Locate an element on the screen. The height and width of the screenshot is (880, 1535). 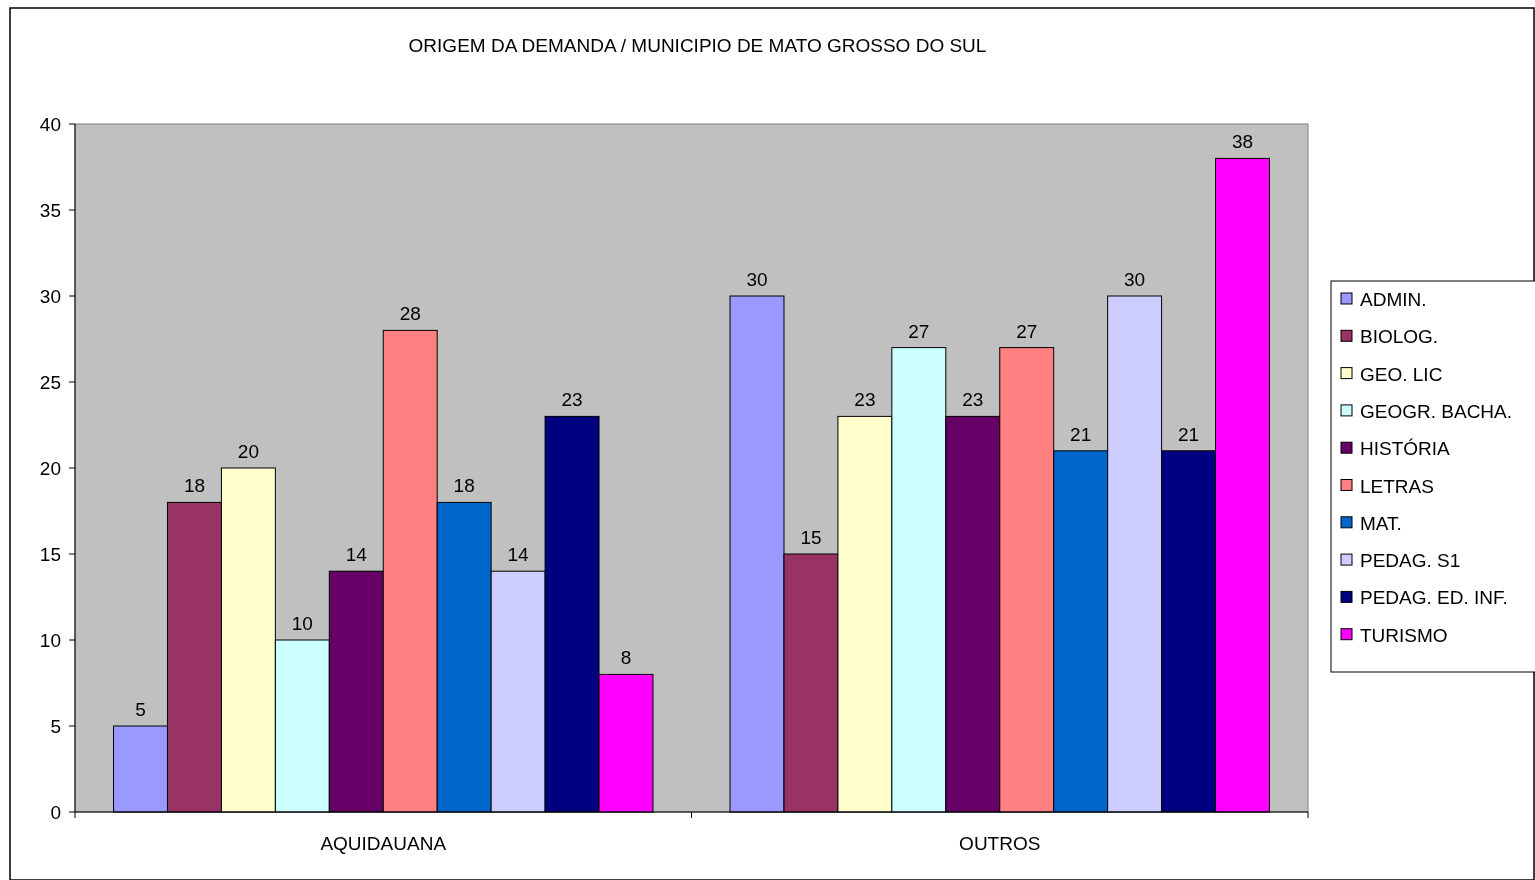
data-label: 5 is located at coordinates (140, 709).